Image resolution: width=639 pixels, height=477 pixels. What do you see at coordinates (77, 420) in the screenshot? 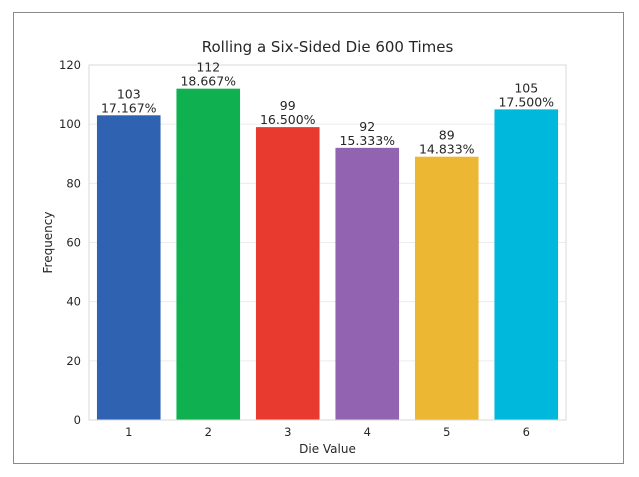
I see `y-tick-label: 0` at bounding box center [77, 420].